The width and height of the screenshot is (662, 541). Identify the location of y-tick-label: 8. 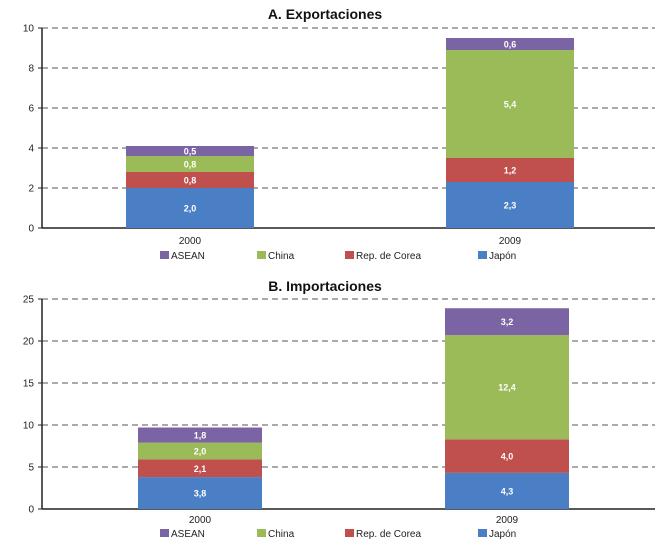
(31, 69).